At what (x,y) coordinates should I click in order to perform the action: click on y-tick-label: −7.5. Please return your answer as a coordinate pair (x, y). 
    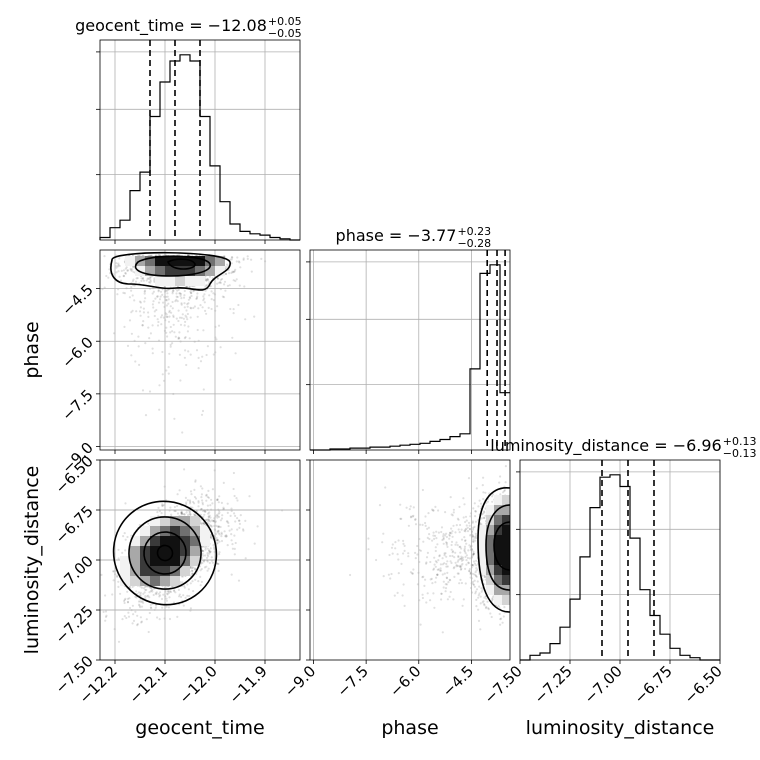
    Looking at the image, I should click on (77, 405).